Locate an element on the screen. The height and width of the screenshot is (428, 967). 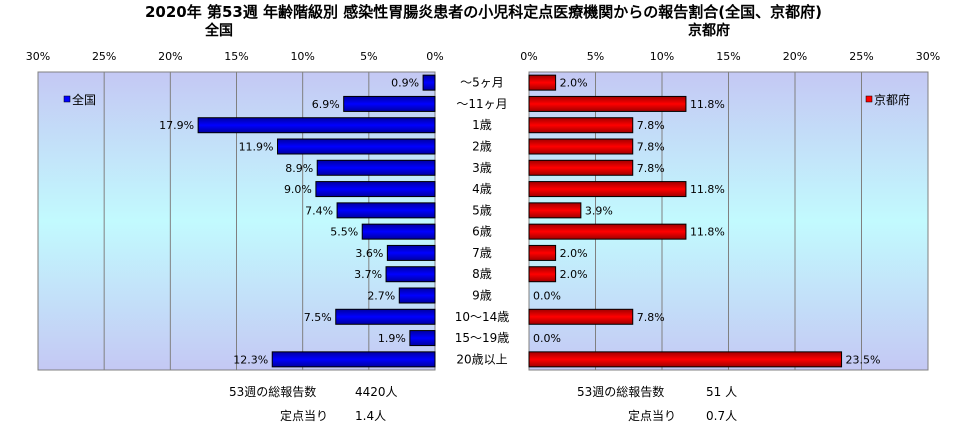
category-label: 8歳 is located at coordinates (482, 274).